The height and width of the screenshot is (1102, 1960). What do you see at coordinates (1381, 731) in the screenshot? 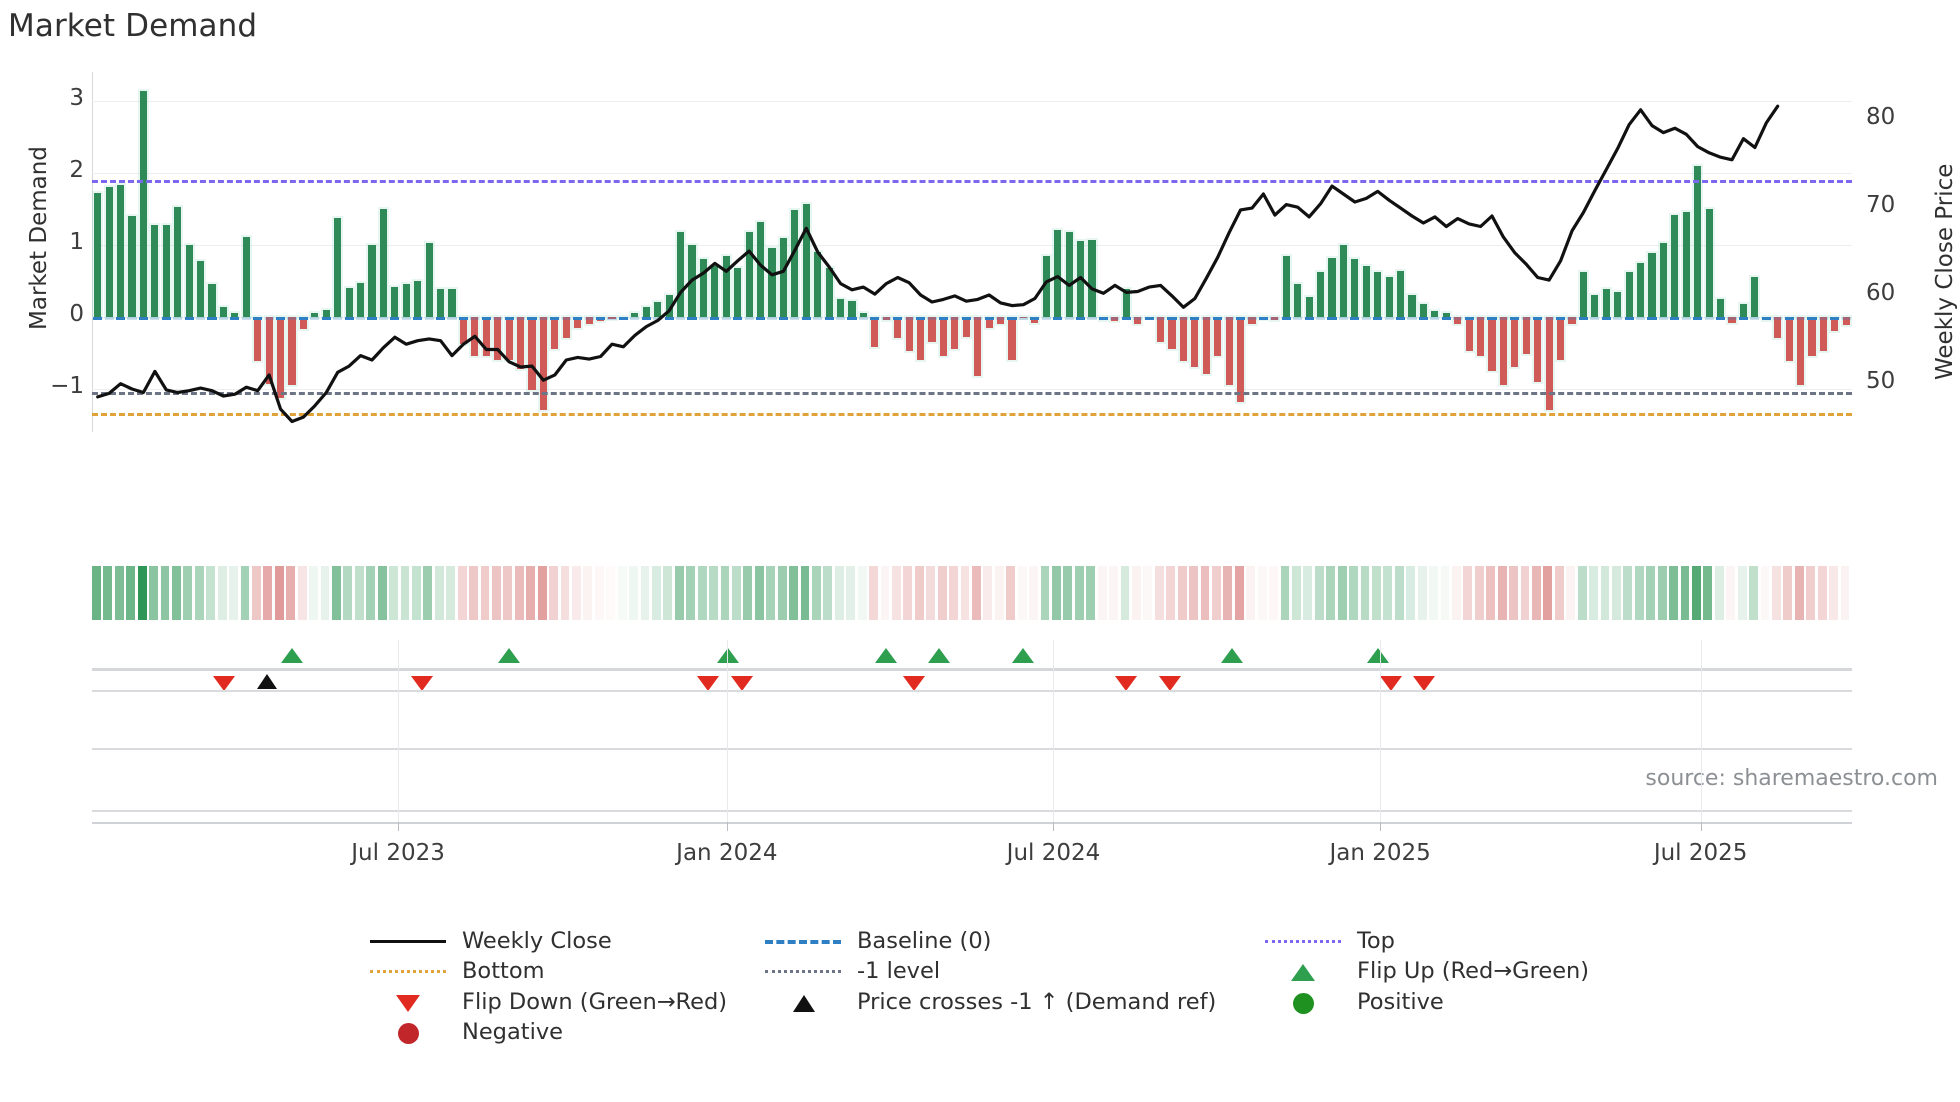
I see `x-gridline` at bounding box center [1381, 731].